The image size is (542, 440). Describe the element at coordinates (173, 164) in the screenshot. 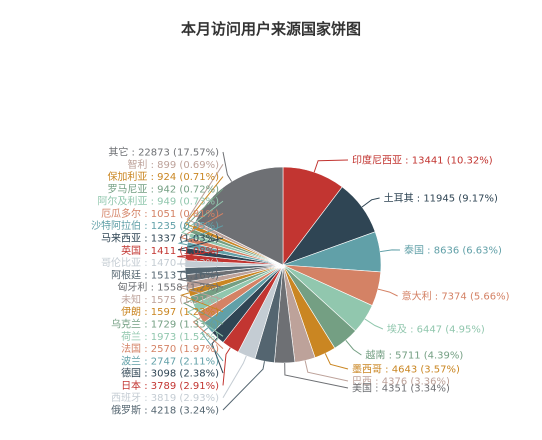

I see `slice-label-29: 智利 : 899 (0.69%)` at that location.